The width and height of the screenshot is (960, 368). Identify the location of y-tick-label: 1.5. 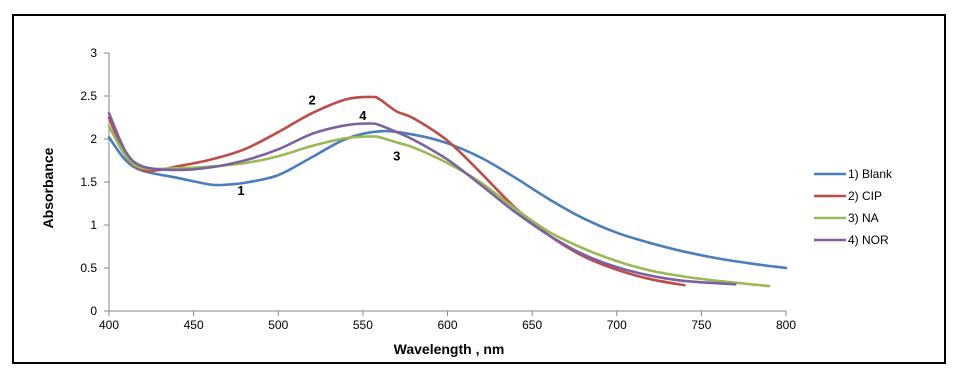
(88, 182).